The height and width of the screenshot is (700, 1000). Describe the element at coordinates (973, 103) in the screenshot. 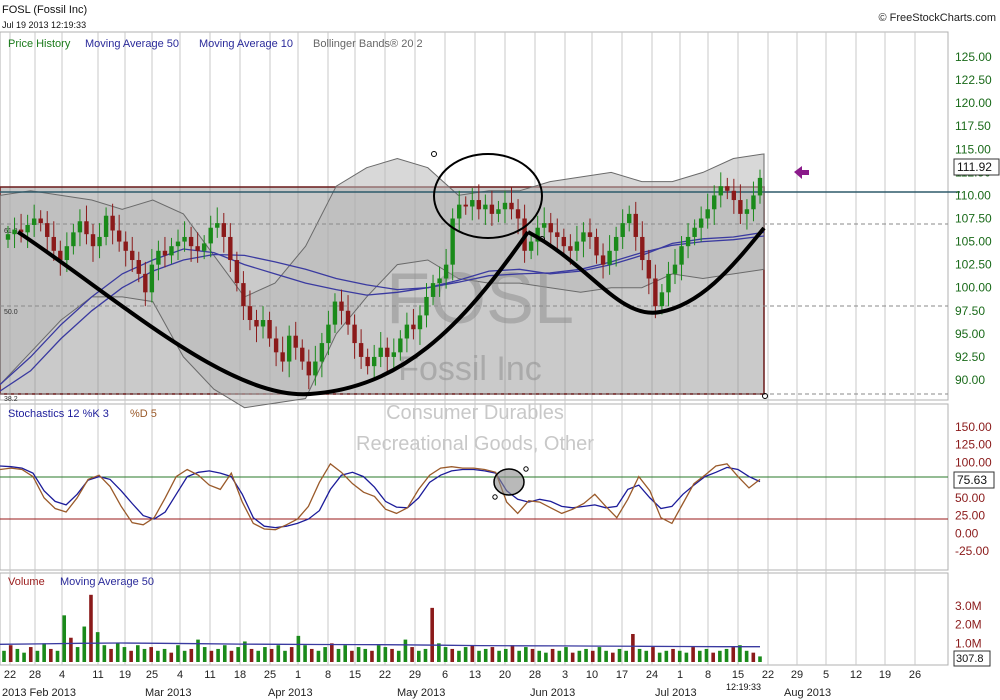

I see `price-y-tick: 120.00` at that location.